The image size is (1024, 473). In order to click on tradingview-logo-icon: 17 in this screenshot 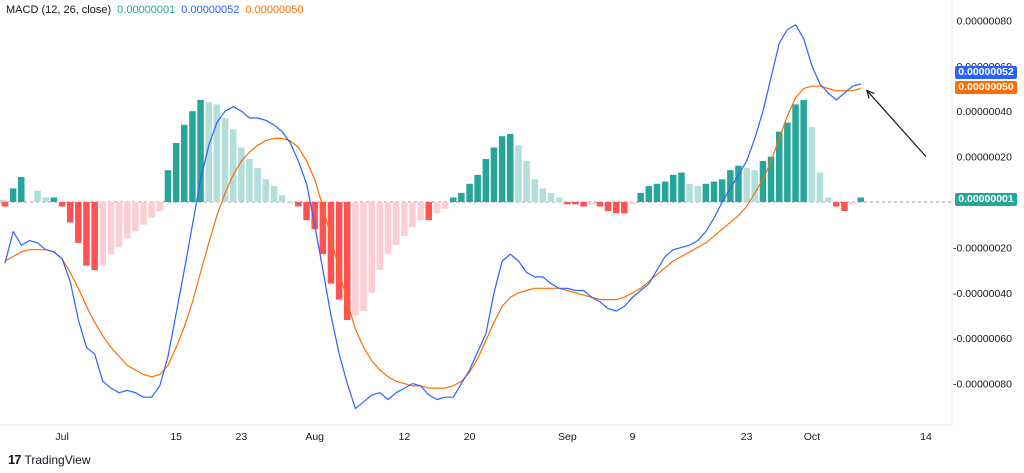, I will do `click(15, 459)`.